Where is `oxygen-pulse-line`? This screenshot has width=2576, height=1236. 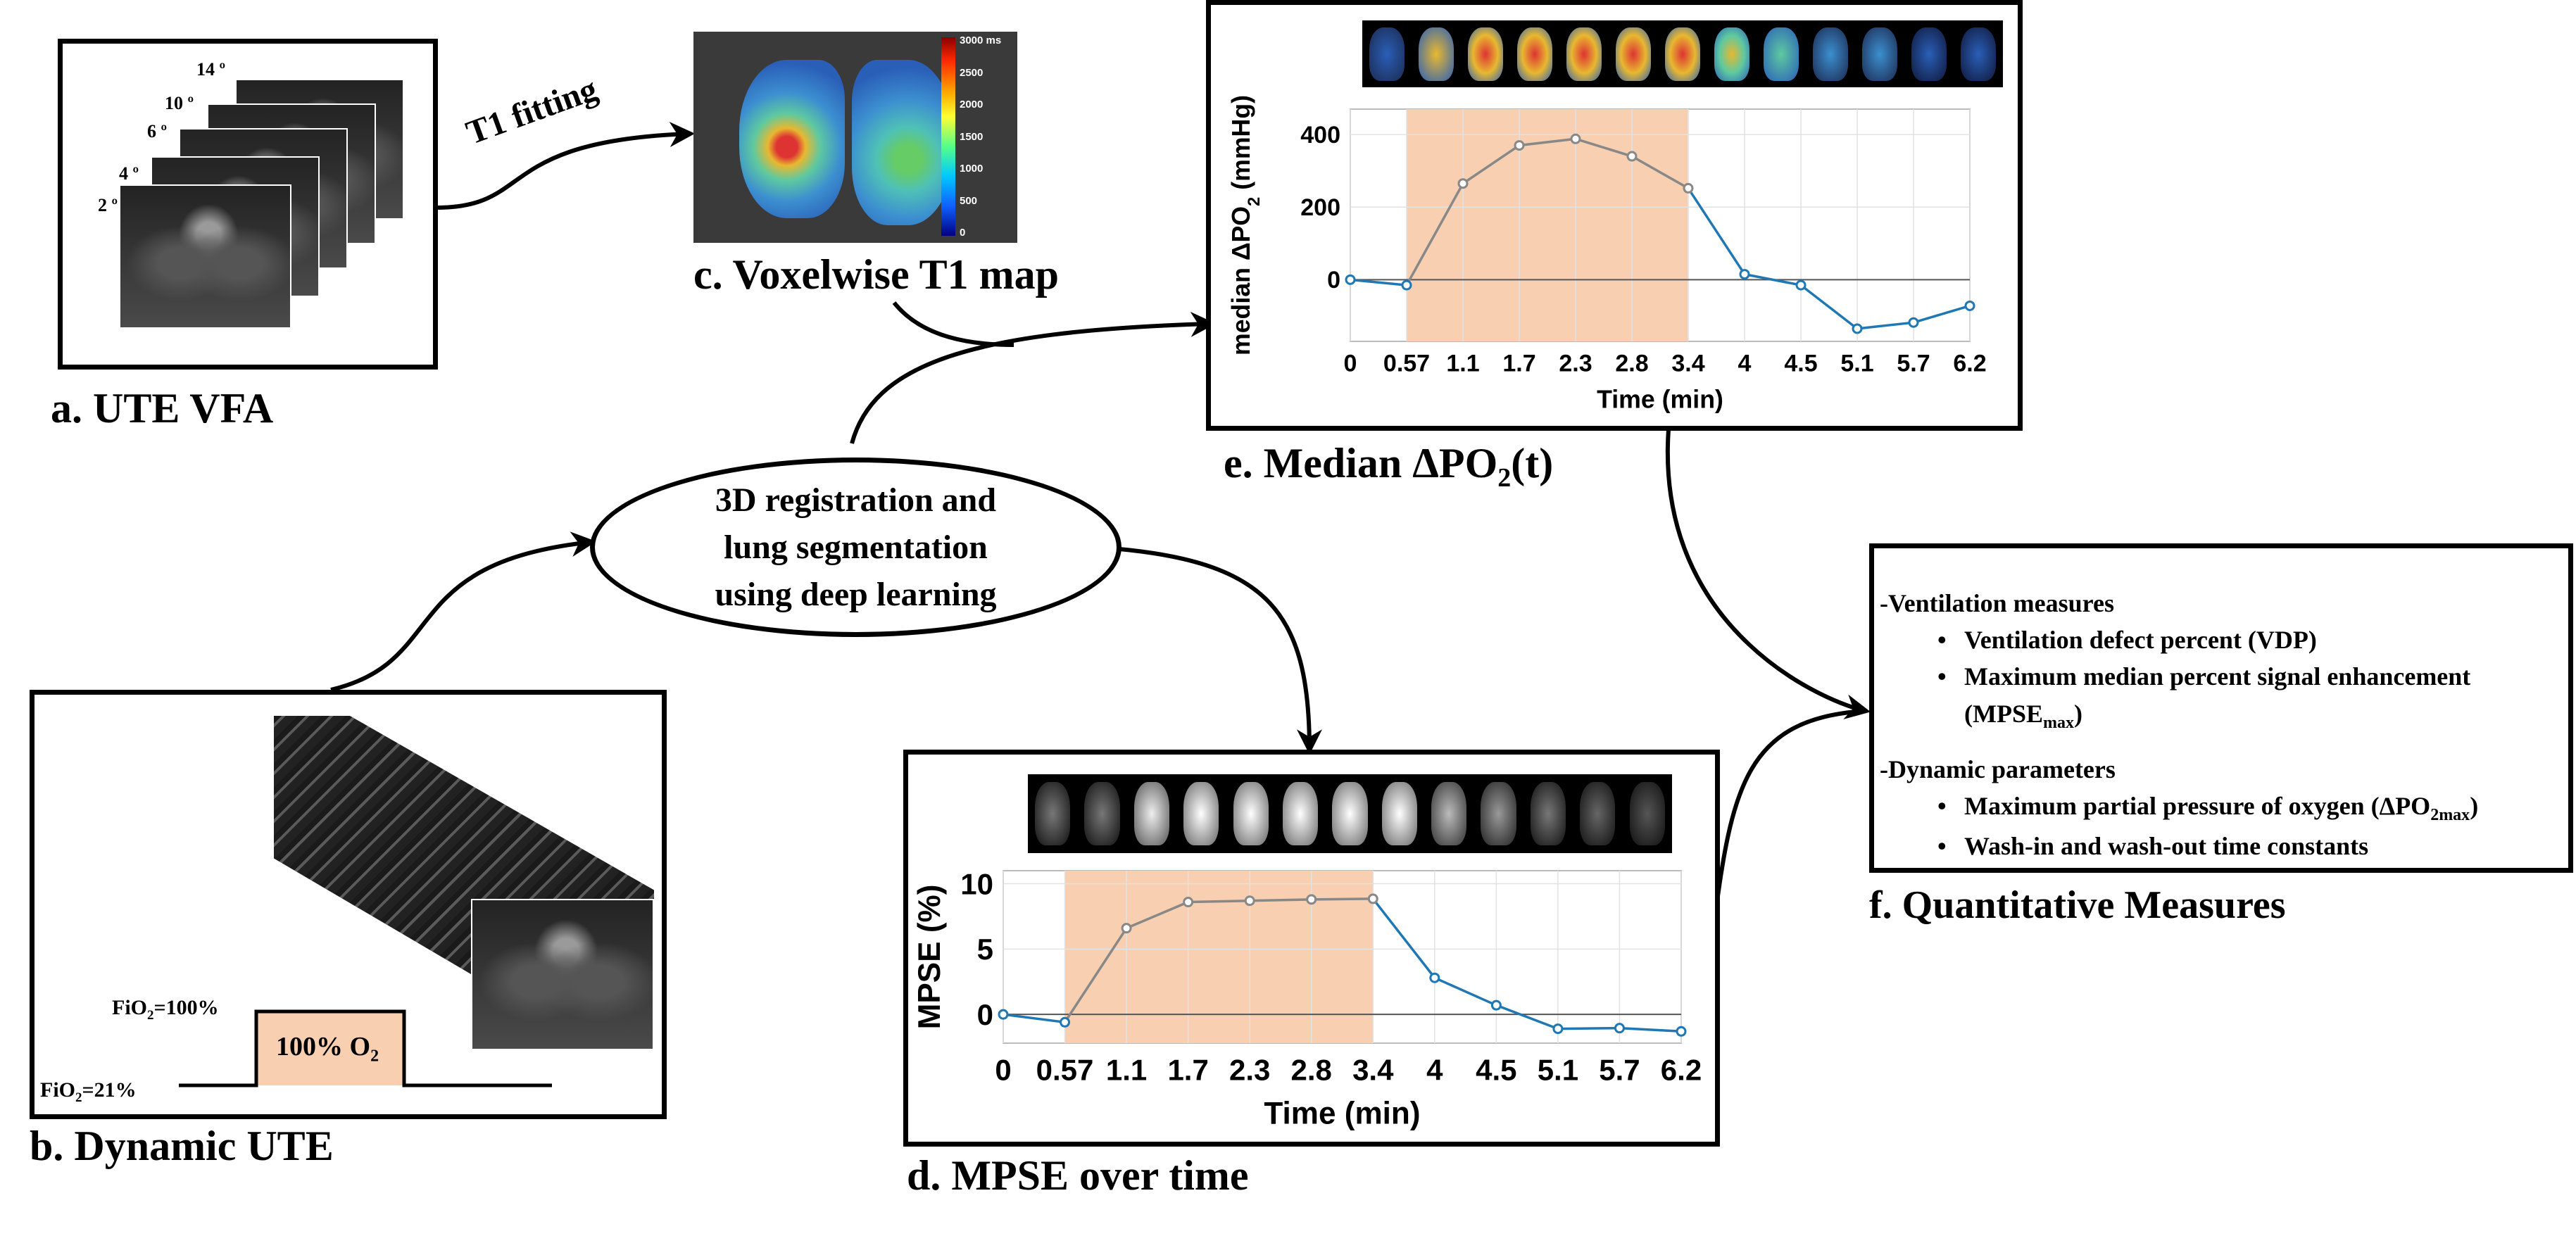
oxygen-pulse-line is located at coordinates (365, 1048).